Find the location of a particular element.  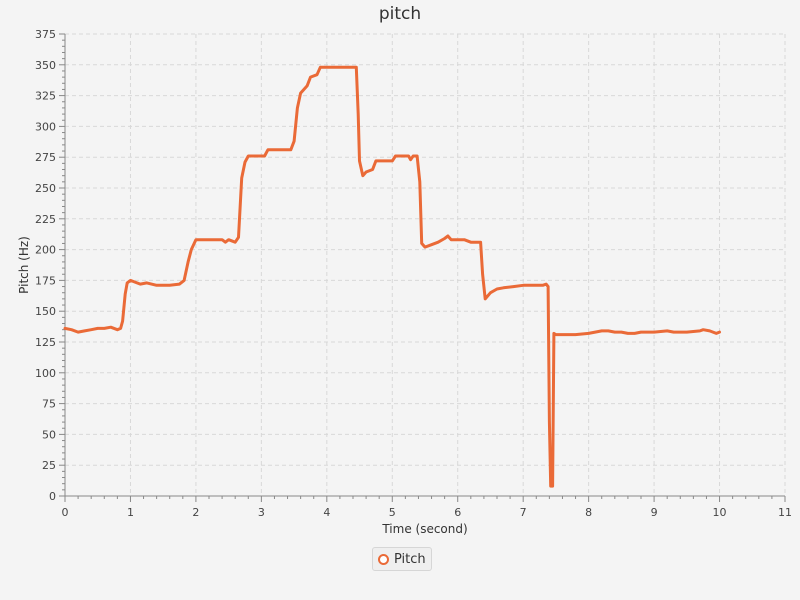

x-tick-label: 2 is located at coordinates (195, 512).